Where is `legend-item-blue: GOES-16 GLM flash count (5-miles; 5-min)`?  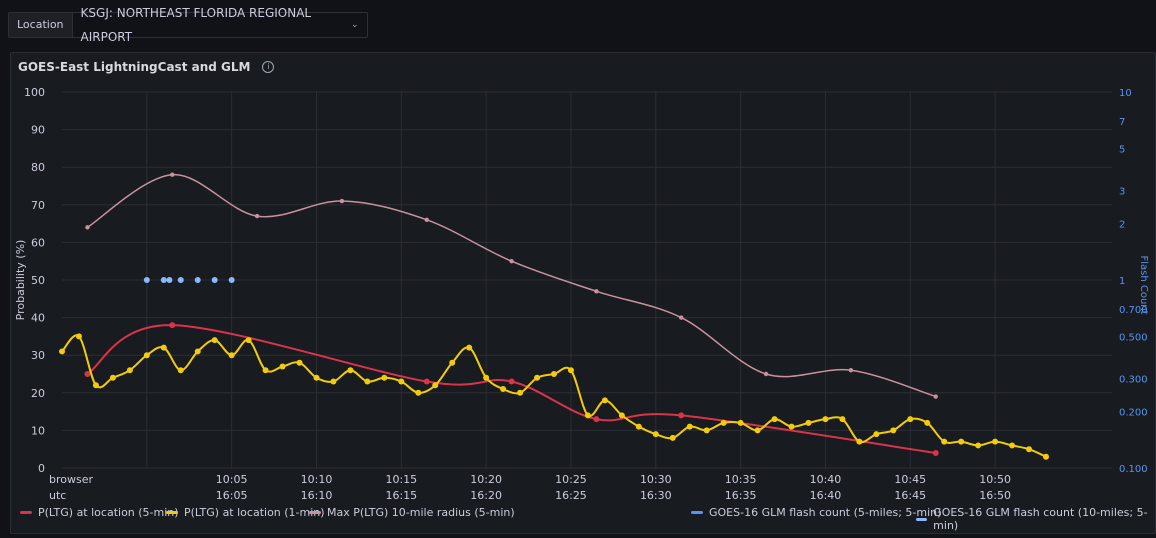 legend-item-blue: GOES-16 GLM flash count (5-miles; 5-min) is located at coordinates (816, 512).